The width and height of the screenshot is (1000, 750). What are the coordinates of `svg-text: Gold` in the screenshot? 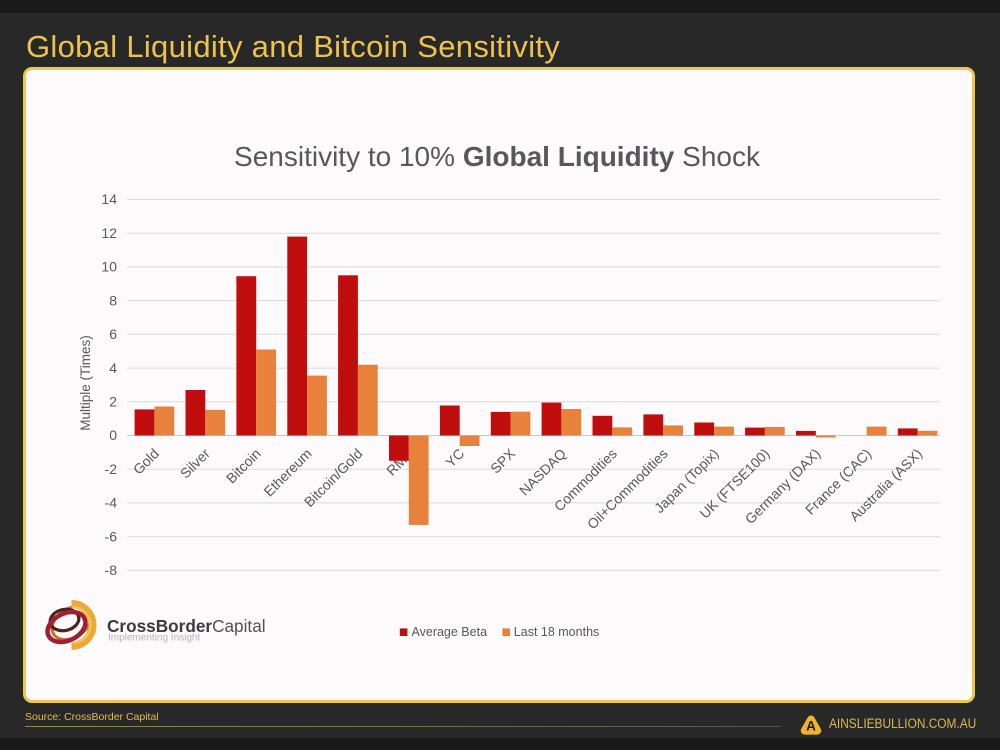 It's located at (146, 461).